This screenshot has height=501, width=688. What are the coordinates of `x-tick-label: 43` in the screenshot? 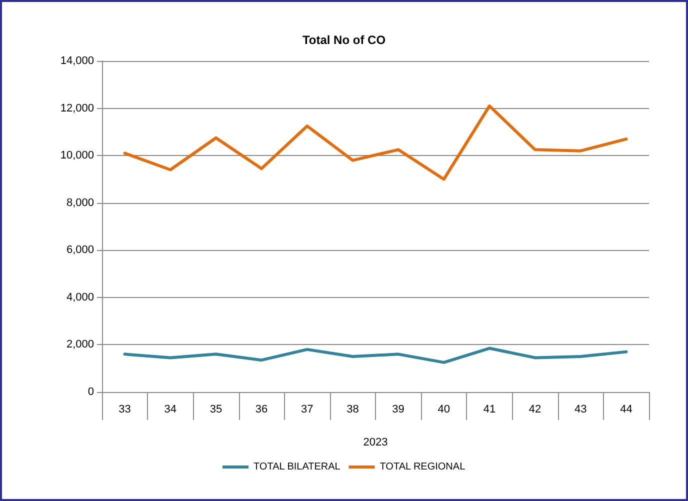 It's located at (580, 410).